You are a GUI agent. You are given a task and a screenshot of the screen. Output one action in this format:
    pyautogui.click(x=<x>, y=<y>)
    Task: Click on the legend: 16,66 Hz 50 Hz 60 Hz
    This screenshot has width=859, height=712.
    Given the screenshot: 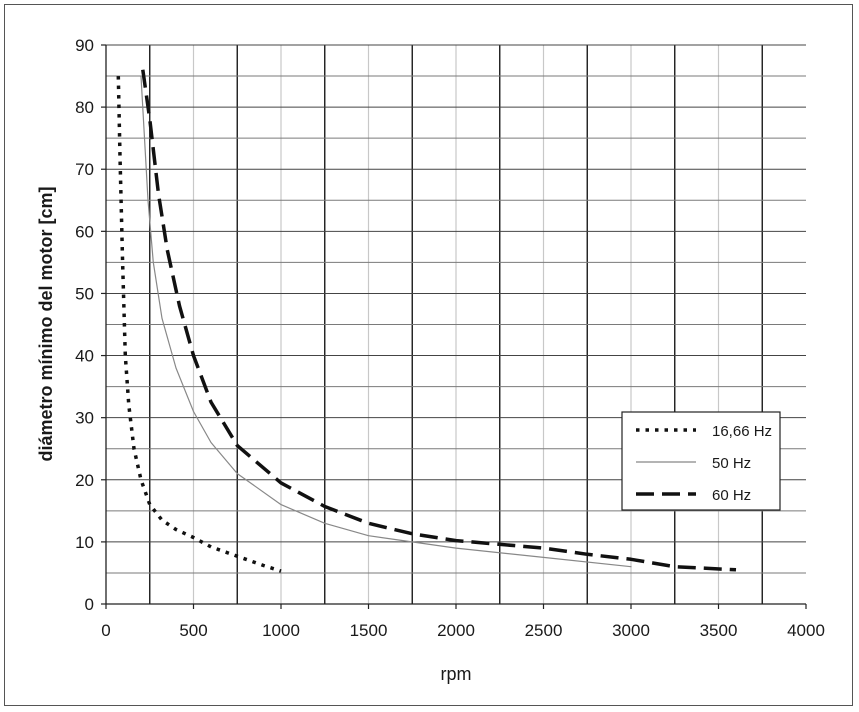 What is the action you would take?
    pyautogui.click(x=701, y=461)
    